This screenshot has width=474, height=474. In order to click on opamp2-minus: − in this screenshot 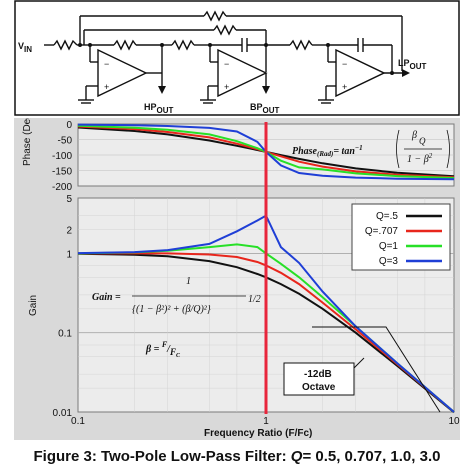, I will do `click(226, 64)`.